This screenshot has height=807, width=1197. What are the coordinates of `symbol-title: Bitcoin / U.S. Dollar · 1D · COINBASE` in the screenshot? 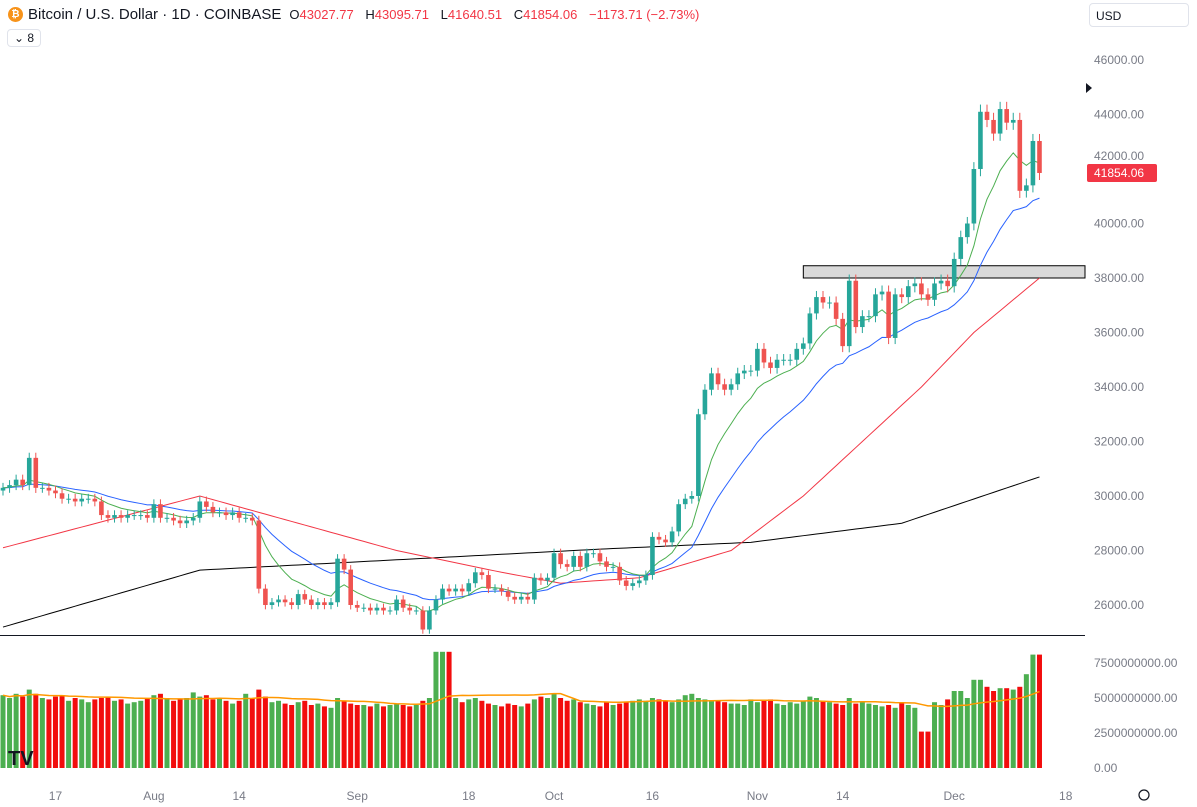 It's located at (155, 14).